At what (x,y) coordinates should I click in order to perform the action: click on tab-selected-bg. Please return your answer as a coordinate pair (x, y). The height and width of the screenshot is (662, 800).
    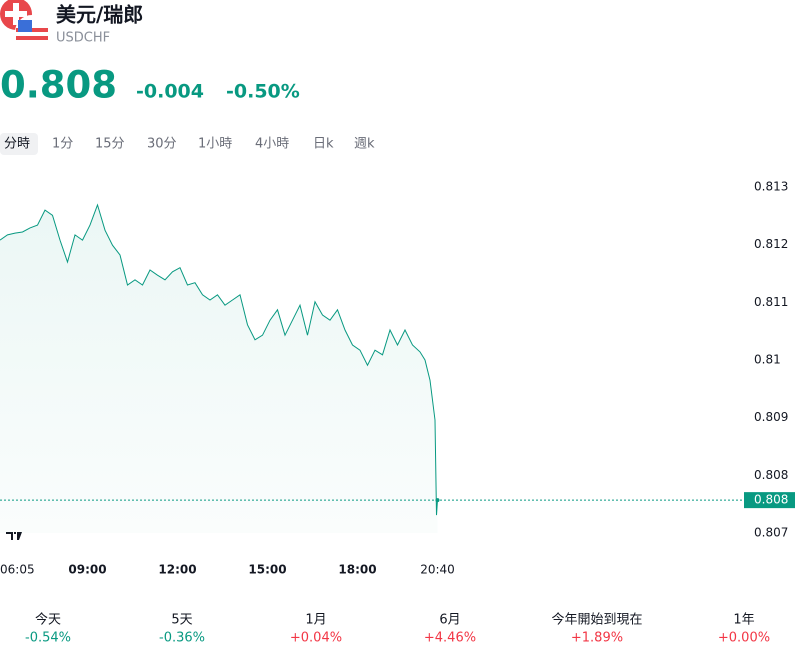
    Looking at the image, I should click on (19, 144).